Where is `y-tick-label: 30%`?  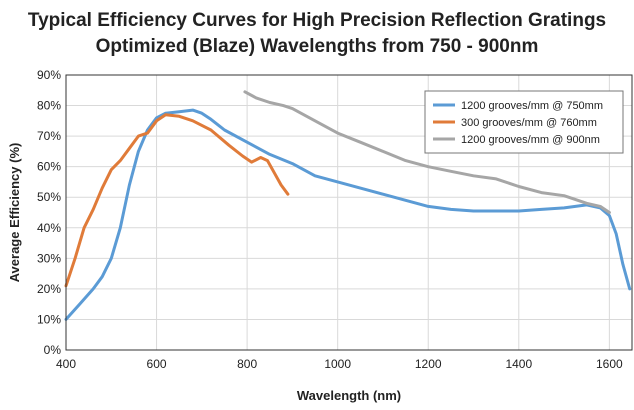 y-tick-label: 30% is located at coordinates (49, 258).